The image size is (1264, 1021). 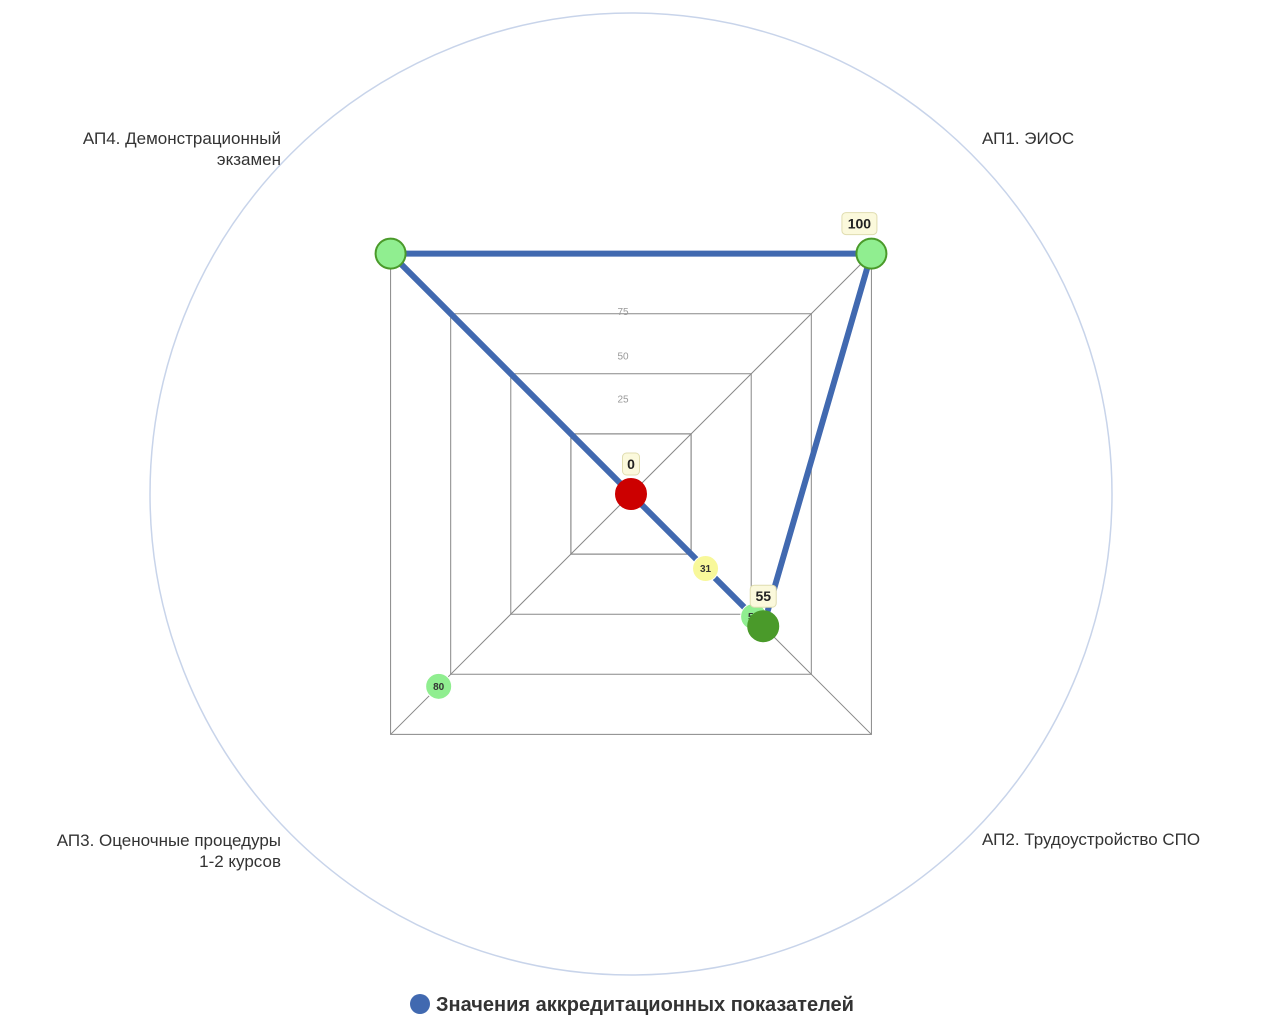 I want to click on legend: Значения аккредитационных показателей, so click(x=632, y=1005).